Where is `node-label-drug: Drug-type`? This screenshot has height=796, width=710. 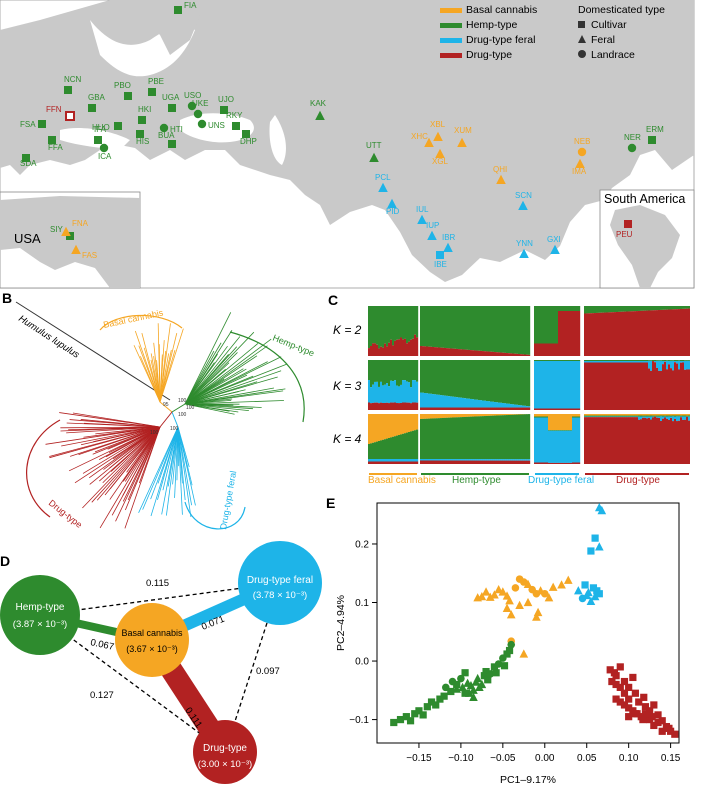 node-label-drug: Drug-type is located at coordinates (225, 748).